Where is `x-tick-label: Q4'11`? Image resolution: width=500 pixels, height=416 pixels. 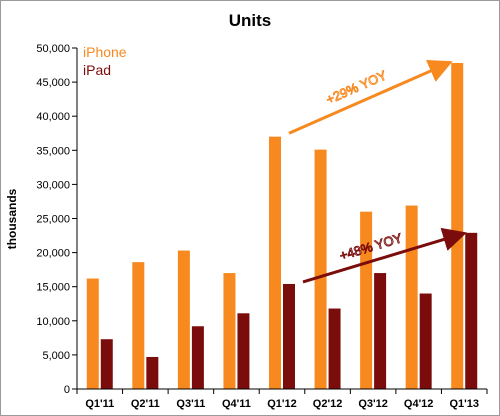 x-tick-label: Q4'11 is located at coordinates (236, 404).